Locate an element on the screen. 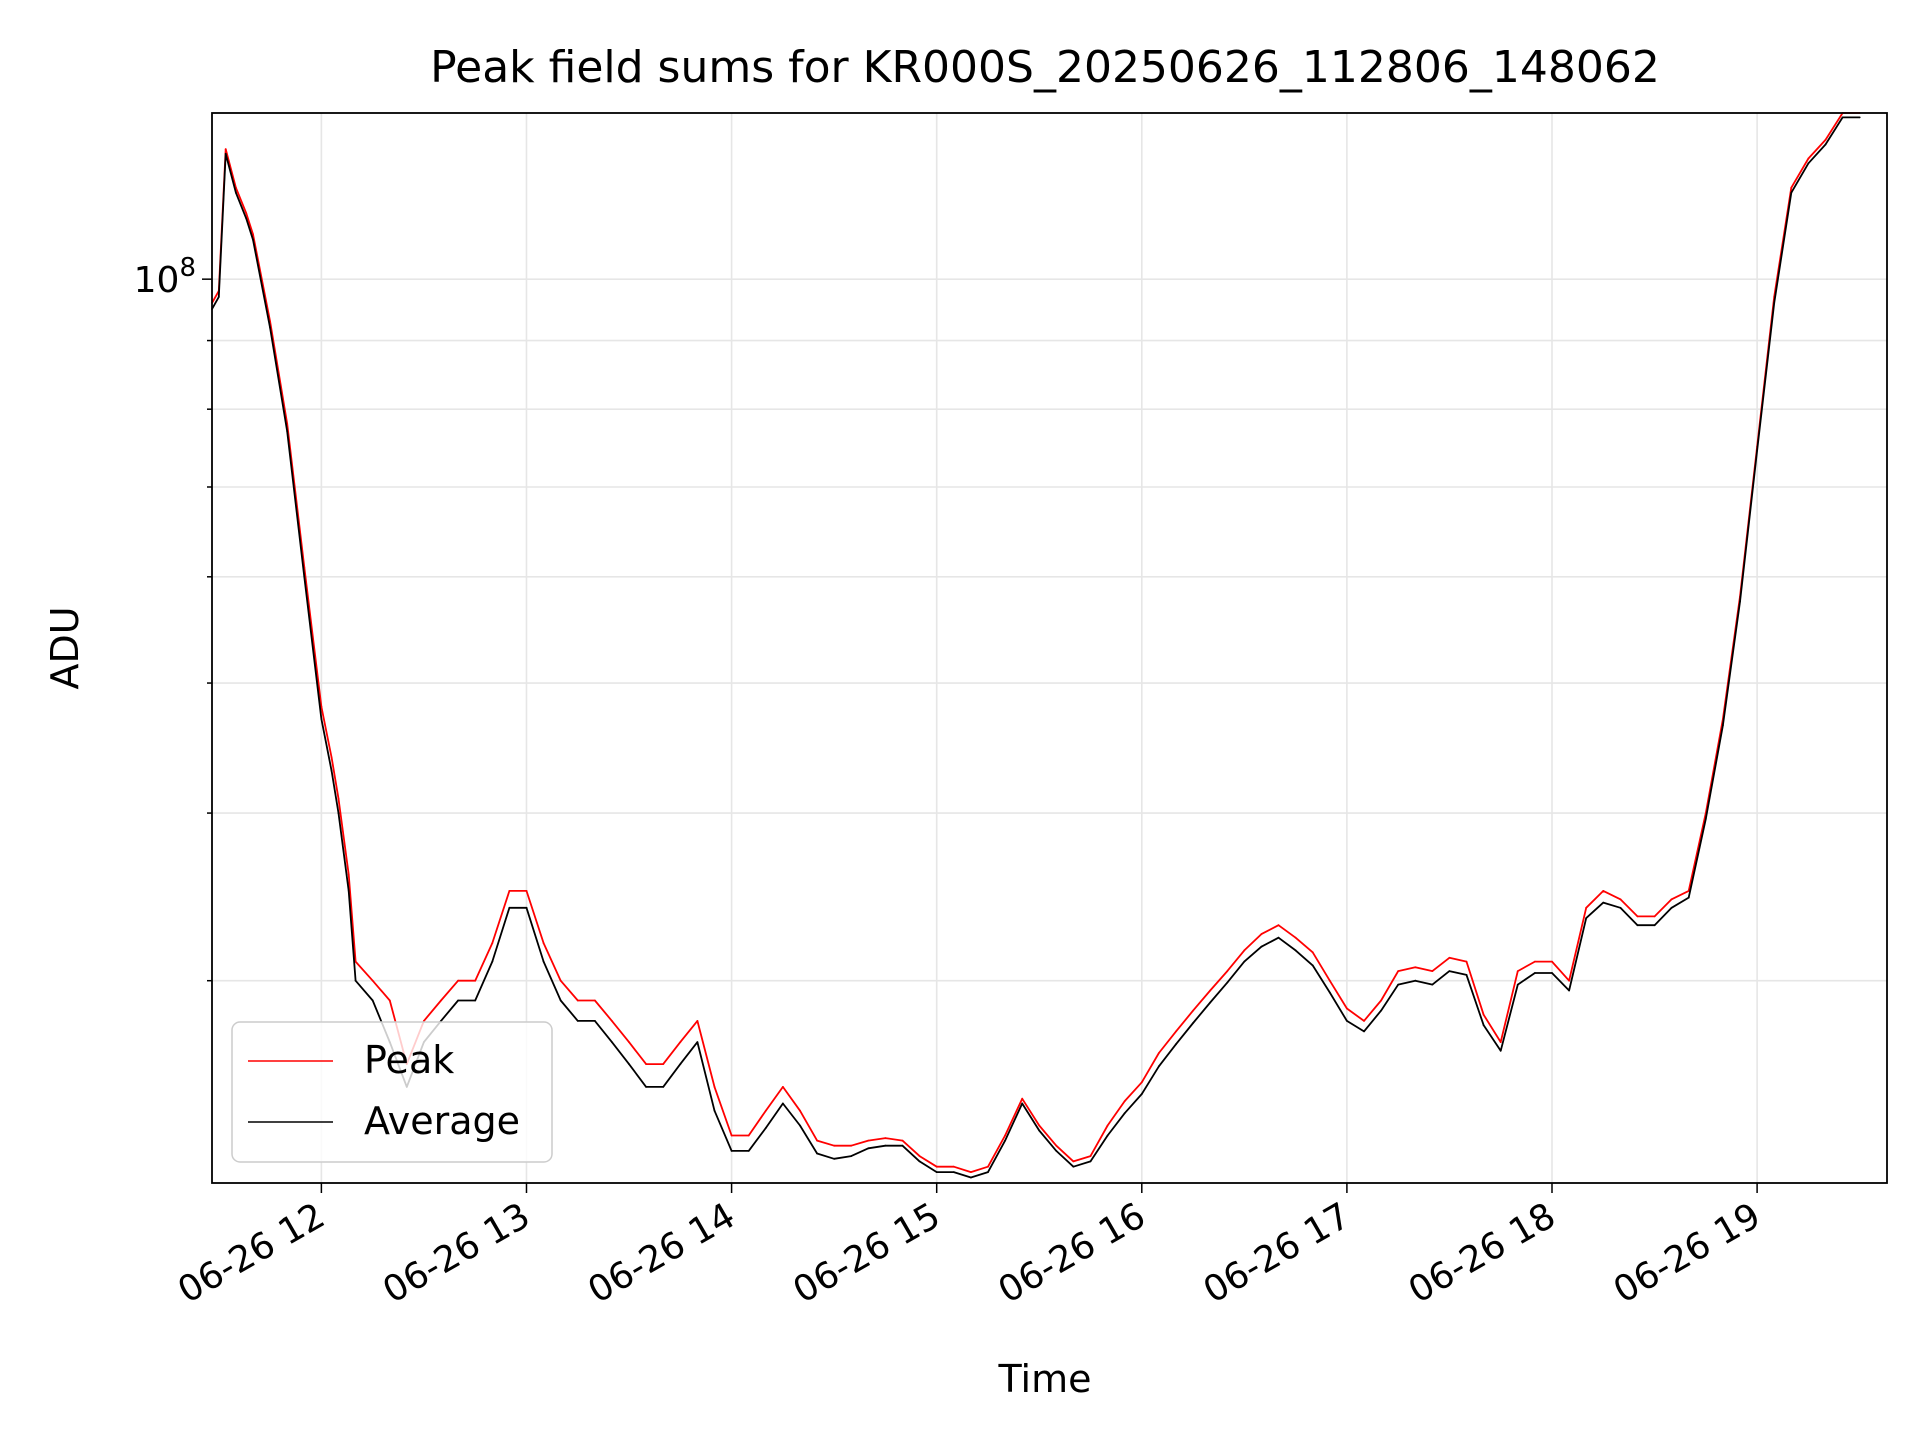 The height and width of the screenshot is (1440, 1920). legend-label-peak: Peak is located at coordinates (409, 1060).